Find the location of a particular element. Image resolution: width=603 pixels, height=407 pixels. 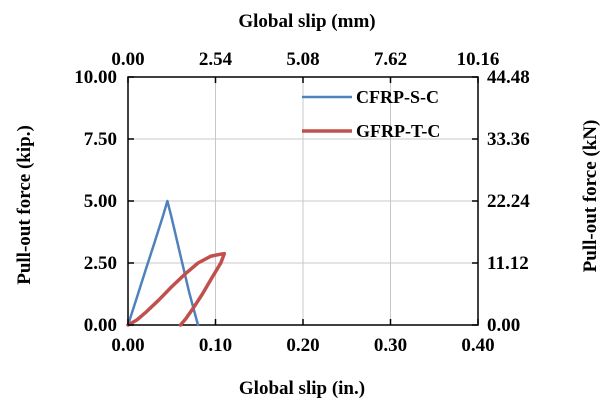

x-axis-title-top: Global slip (mm) is located at coordinates (306, 21).